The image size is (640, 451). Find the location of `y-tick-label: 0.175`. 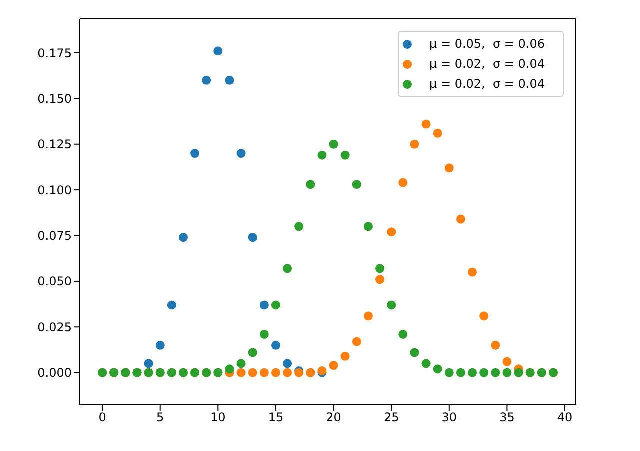

y-tick-label: 0.175 is located at coordinates (55, 53).